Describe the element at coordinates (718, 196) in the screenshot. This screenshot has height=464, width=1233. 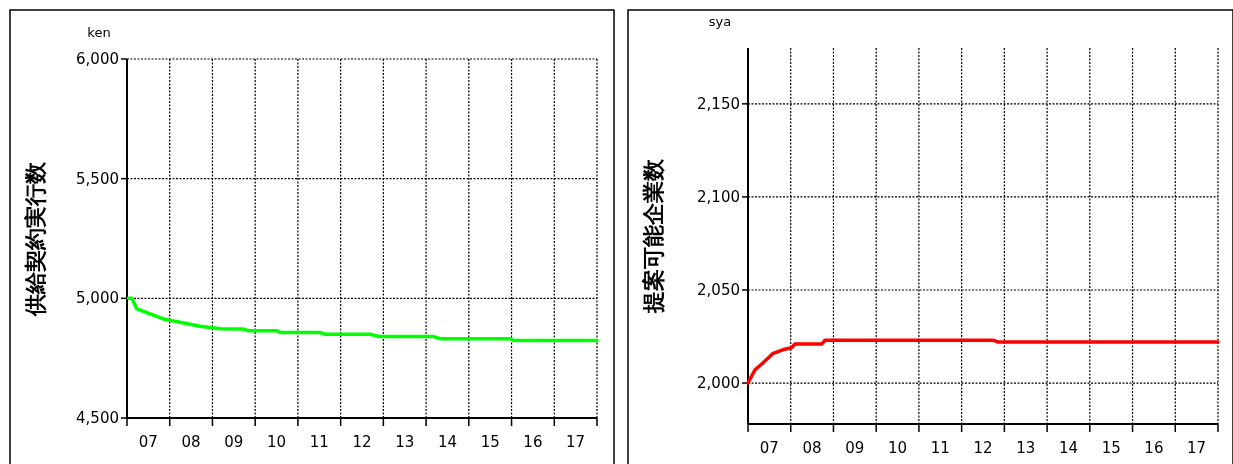
I see `y-tick-label: 2,100` at that location.